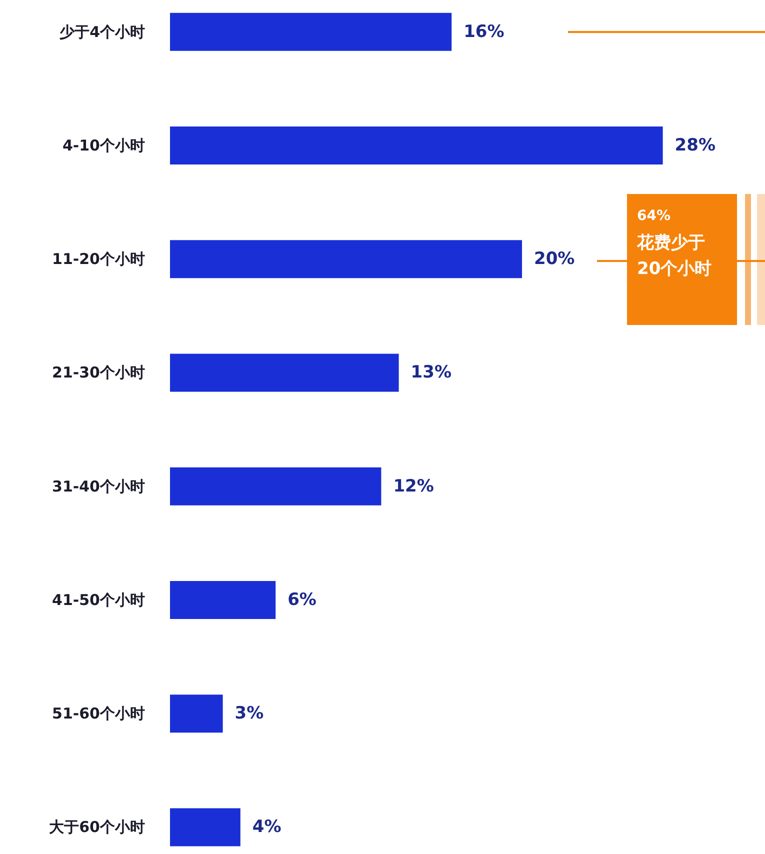  I want to click on y-tick-label: 少于4个小时, so click(102, 31).